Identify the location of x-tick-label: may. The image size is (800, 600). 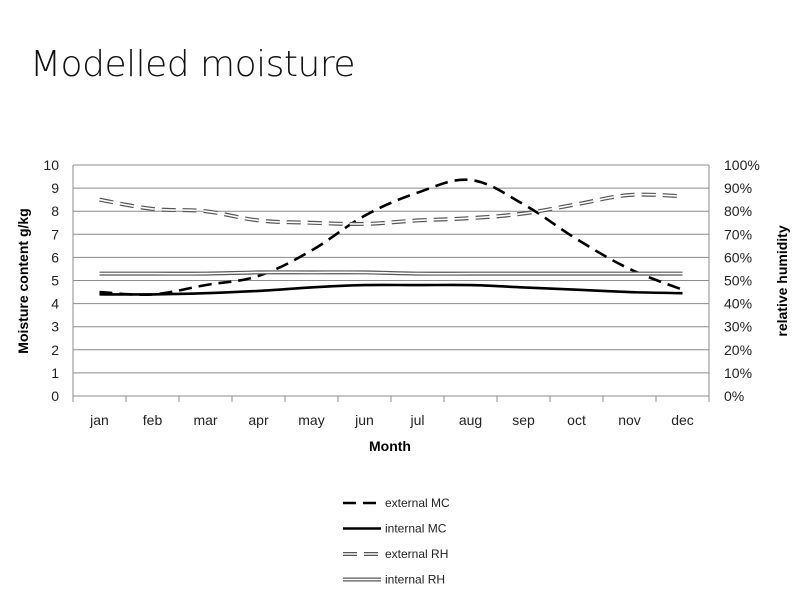
(311, 420).